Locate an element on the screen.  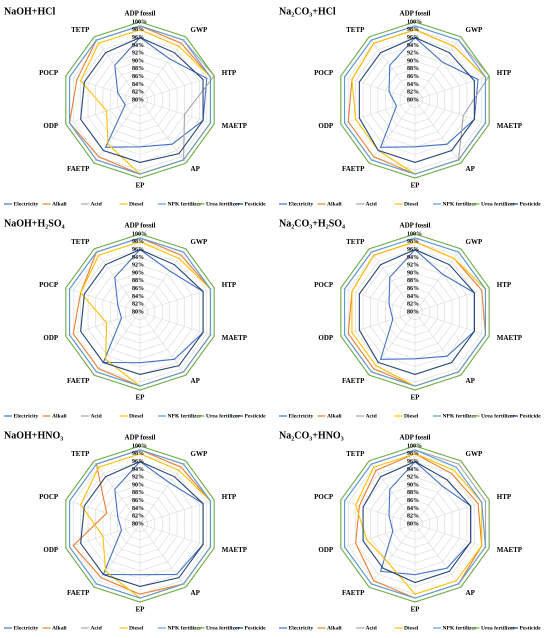
r-tick-label: 94% is located at coordinates (413, 258).